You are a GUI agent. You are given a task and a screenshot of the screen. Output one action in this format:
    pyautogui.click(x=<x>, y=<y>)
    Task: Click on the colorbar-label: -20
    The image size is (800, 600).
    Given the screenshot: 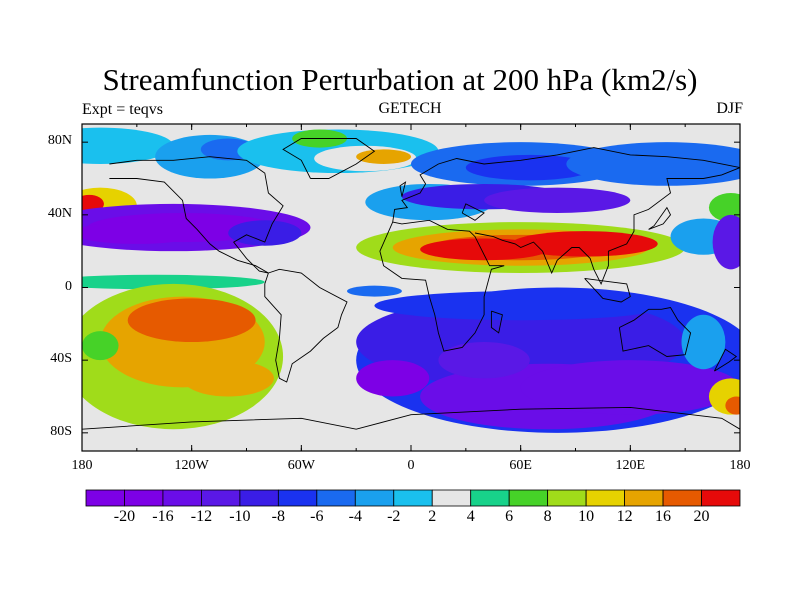 What is the action you would take?
    pyautogui.click(x=124, y=516)
    